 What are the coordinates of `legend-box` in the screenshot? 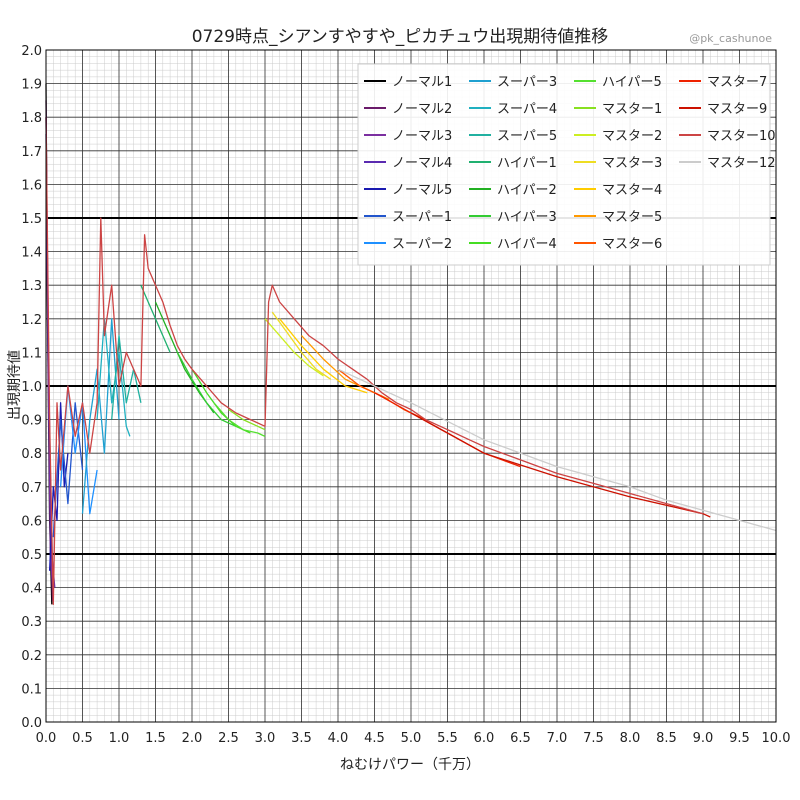 It's located at (564, 164).